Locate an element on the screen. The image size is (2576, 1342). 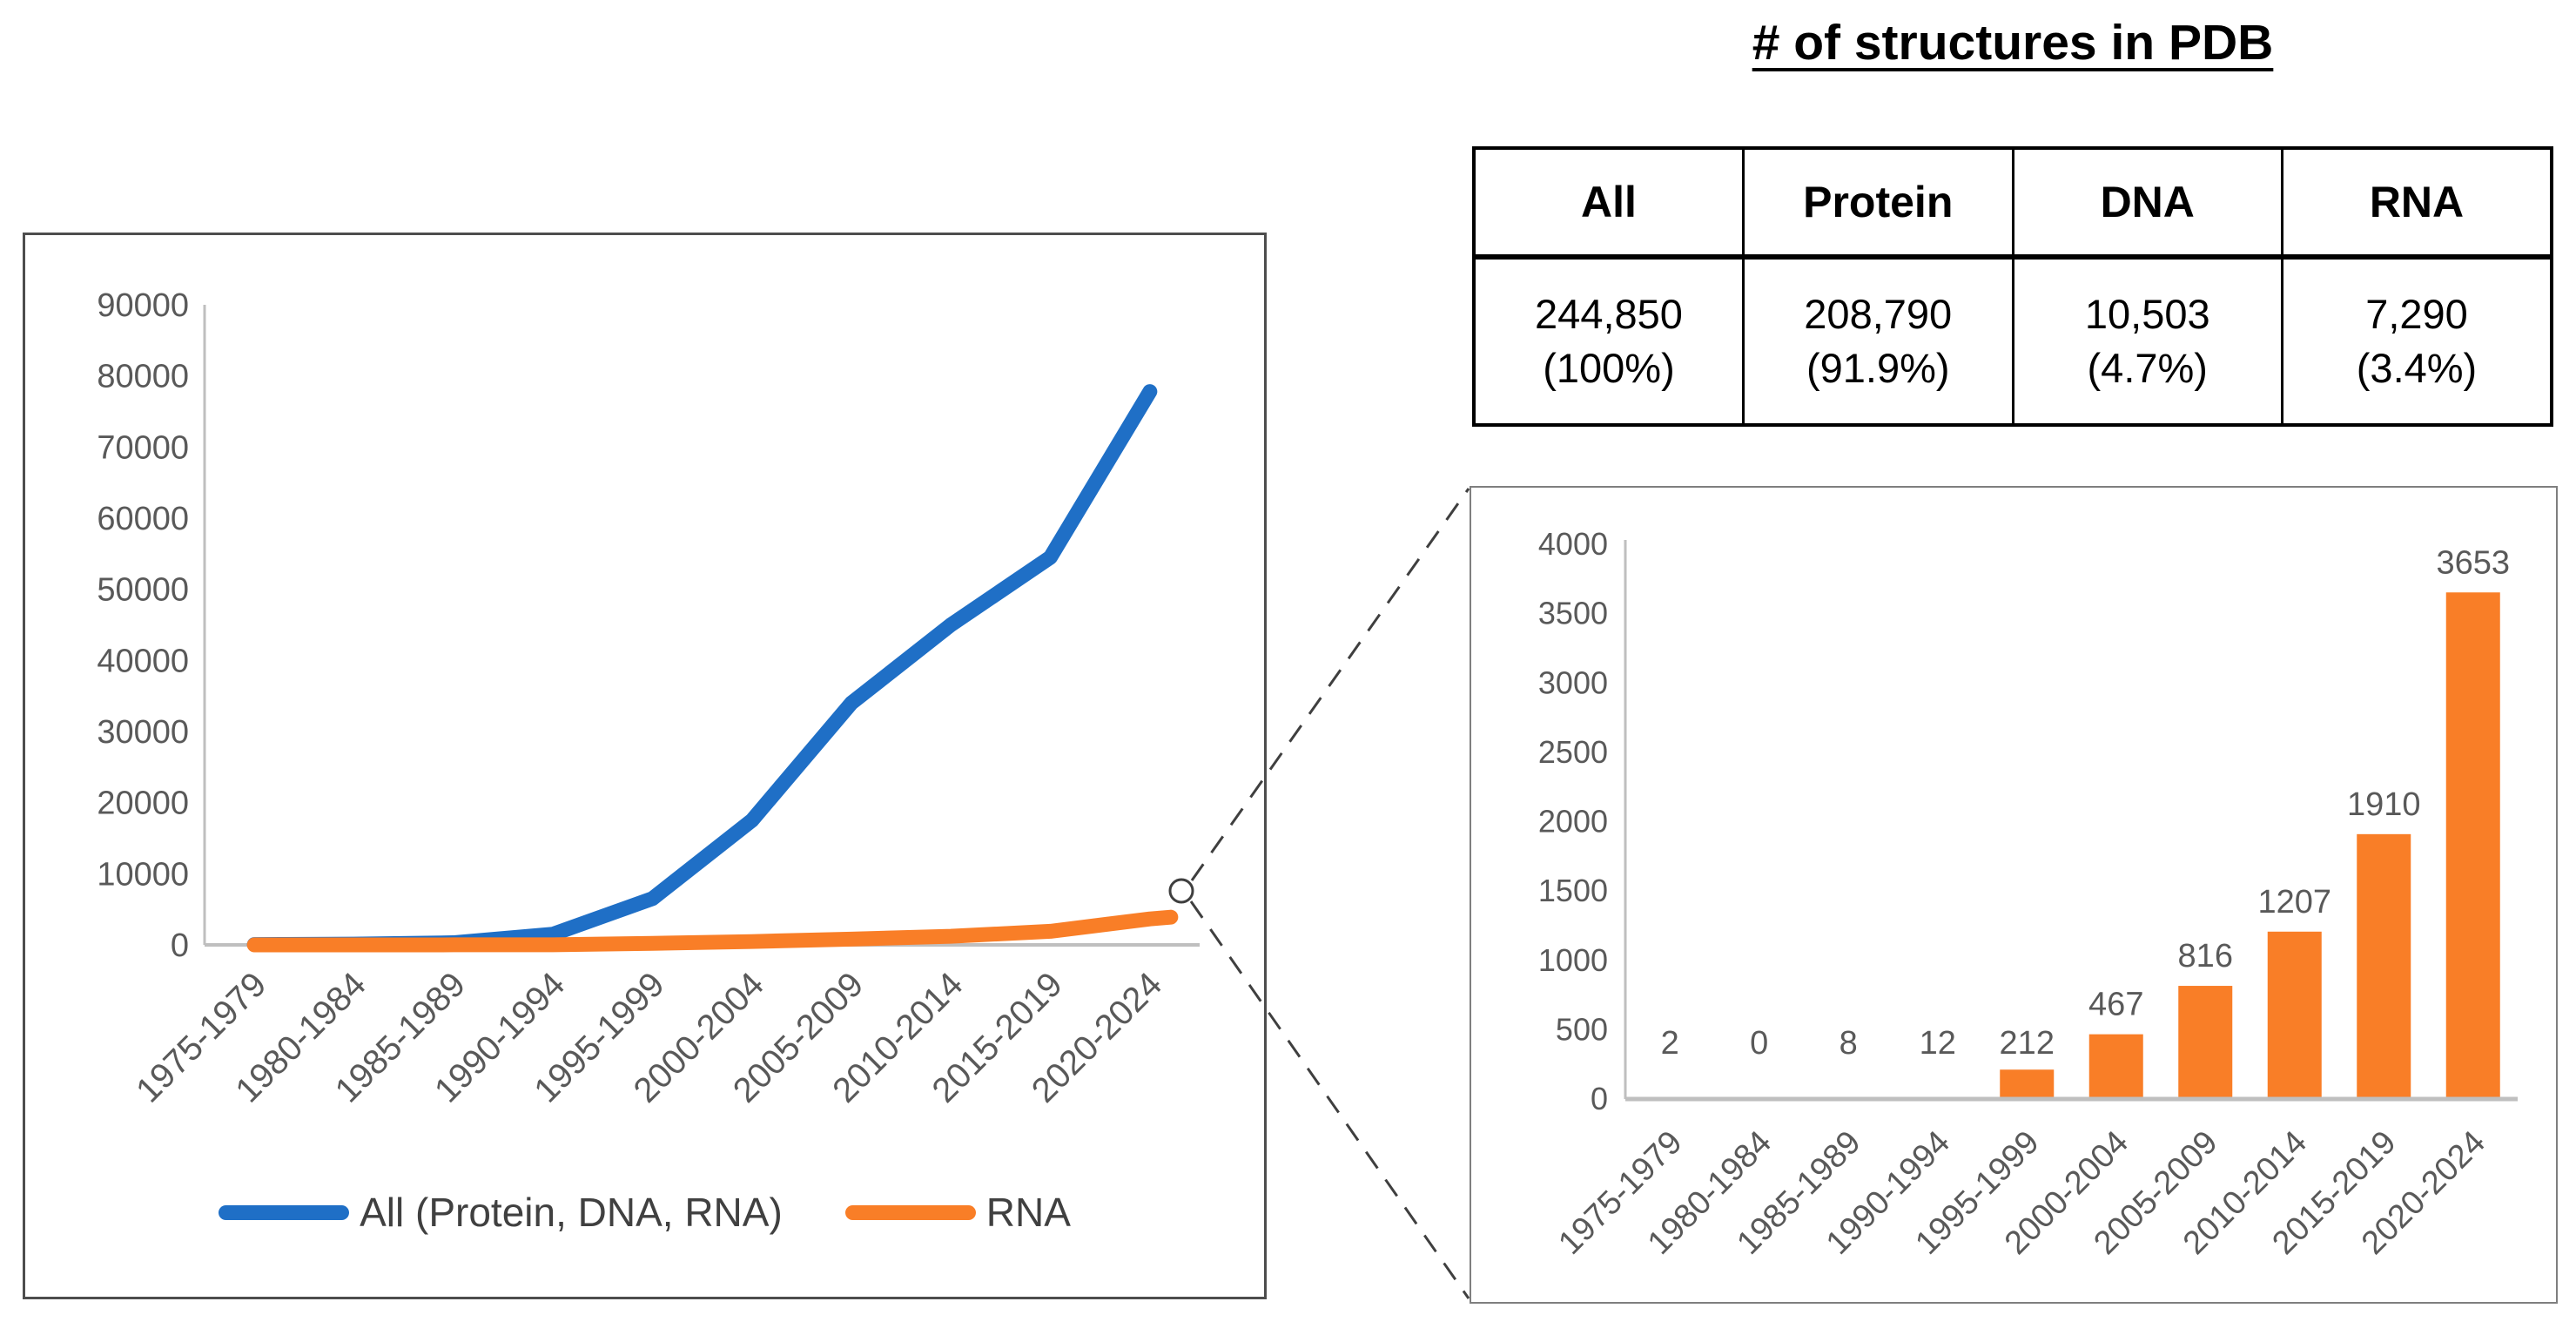
y-tick-label: 2500 is located at coordinates (1573, 752).